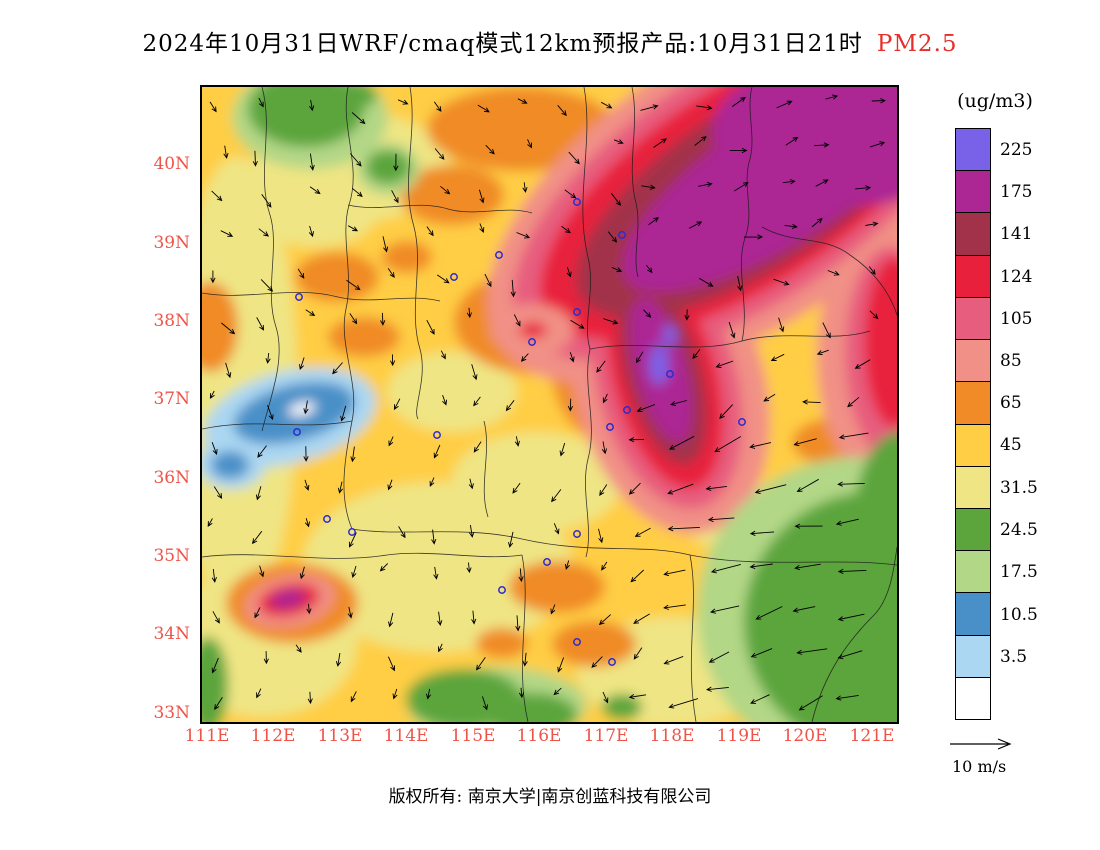 The width and height of the screenshot is (1100, 850). Describe the element at coordinates (872, 736) in the screenshot. I see `lon-label: 121E` at that location.